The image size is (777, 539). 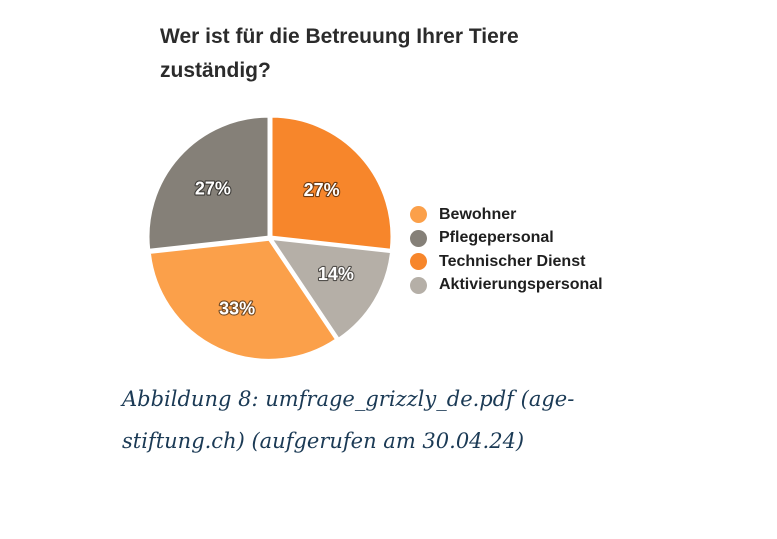 I want to click on legend-label: Technischer Dienst, so click(x=512, y=261).